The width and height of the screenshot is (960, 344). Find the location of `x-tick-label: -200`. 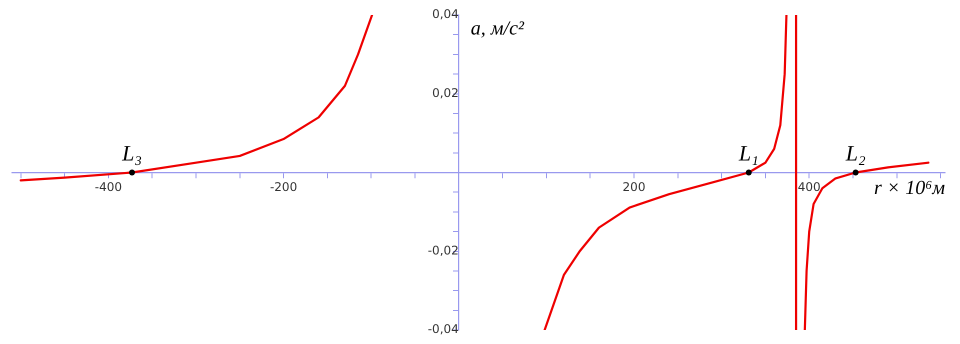

x-tick-label: -200 is located at coordinates (284, 187).